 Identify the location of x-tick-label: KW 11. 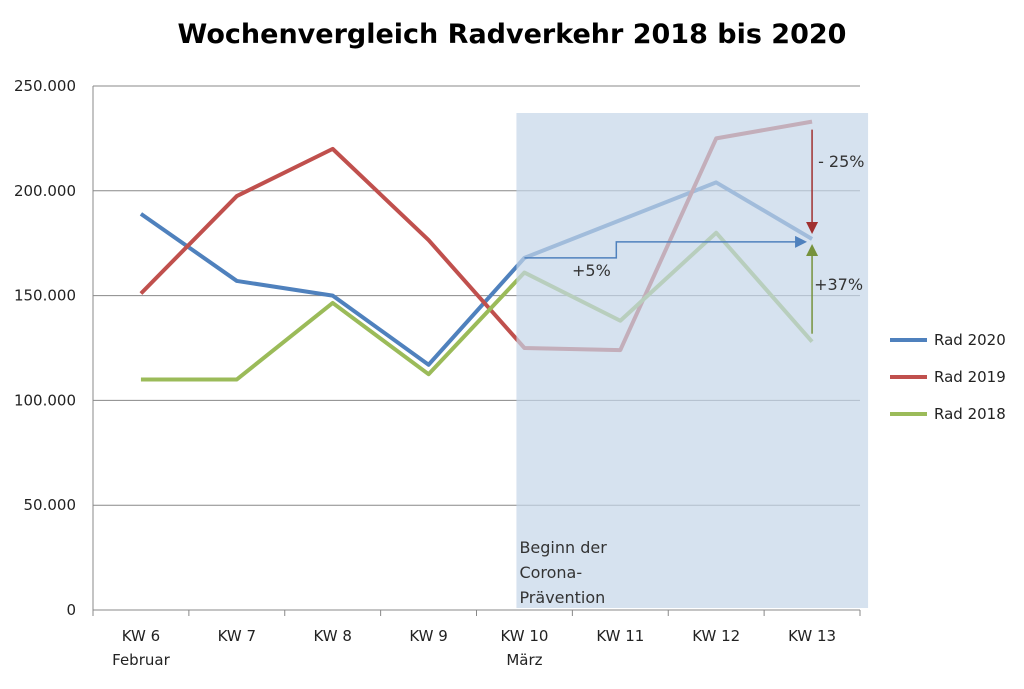
(620, 636).